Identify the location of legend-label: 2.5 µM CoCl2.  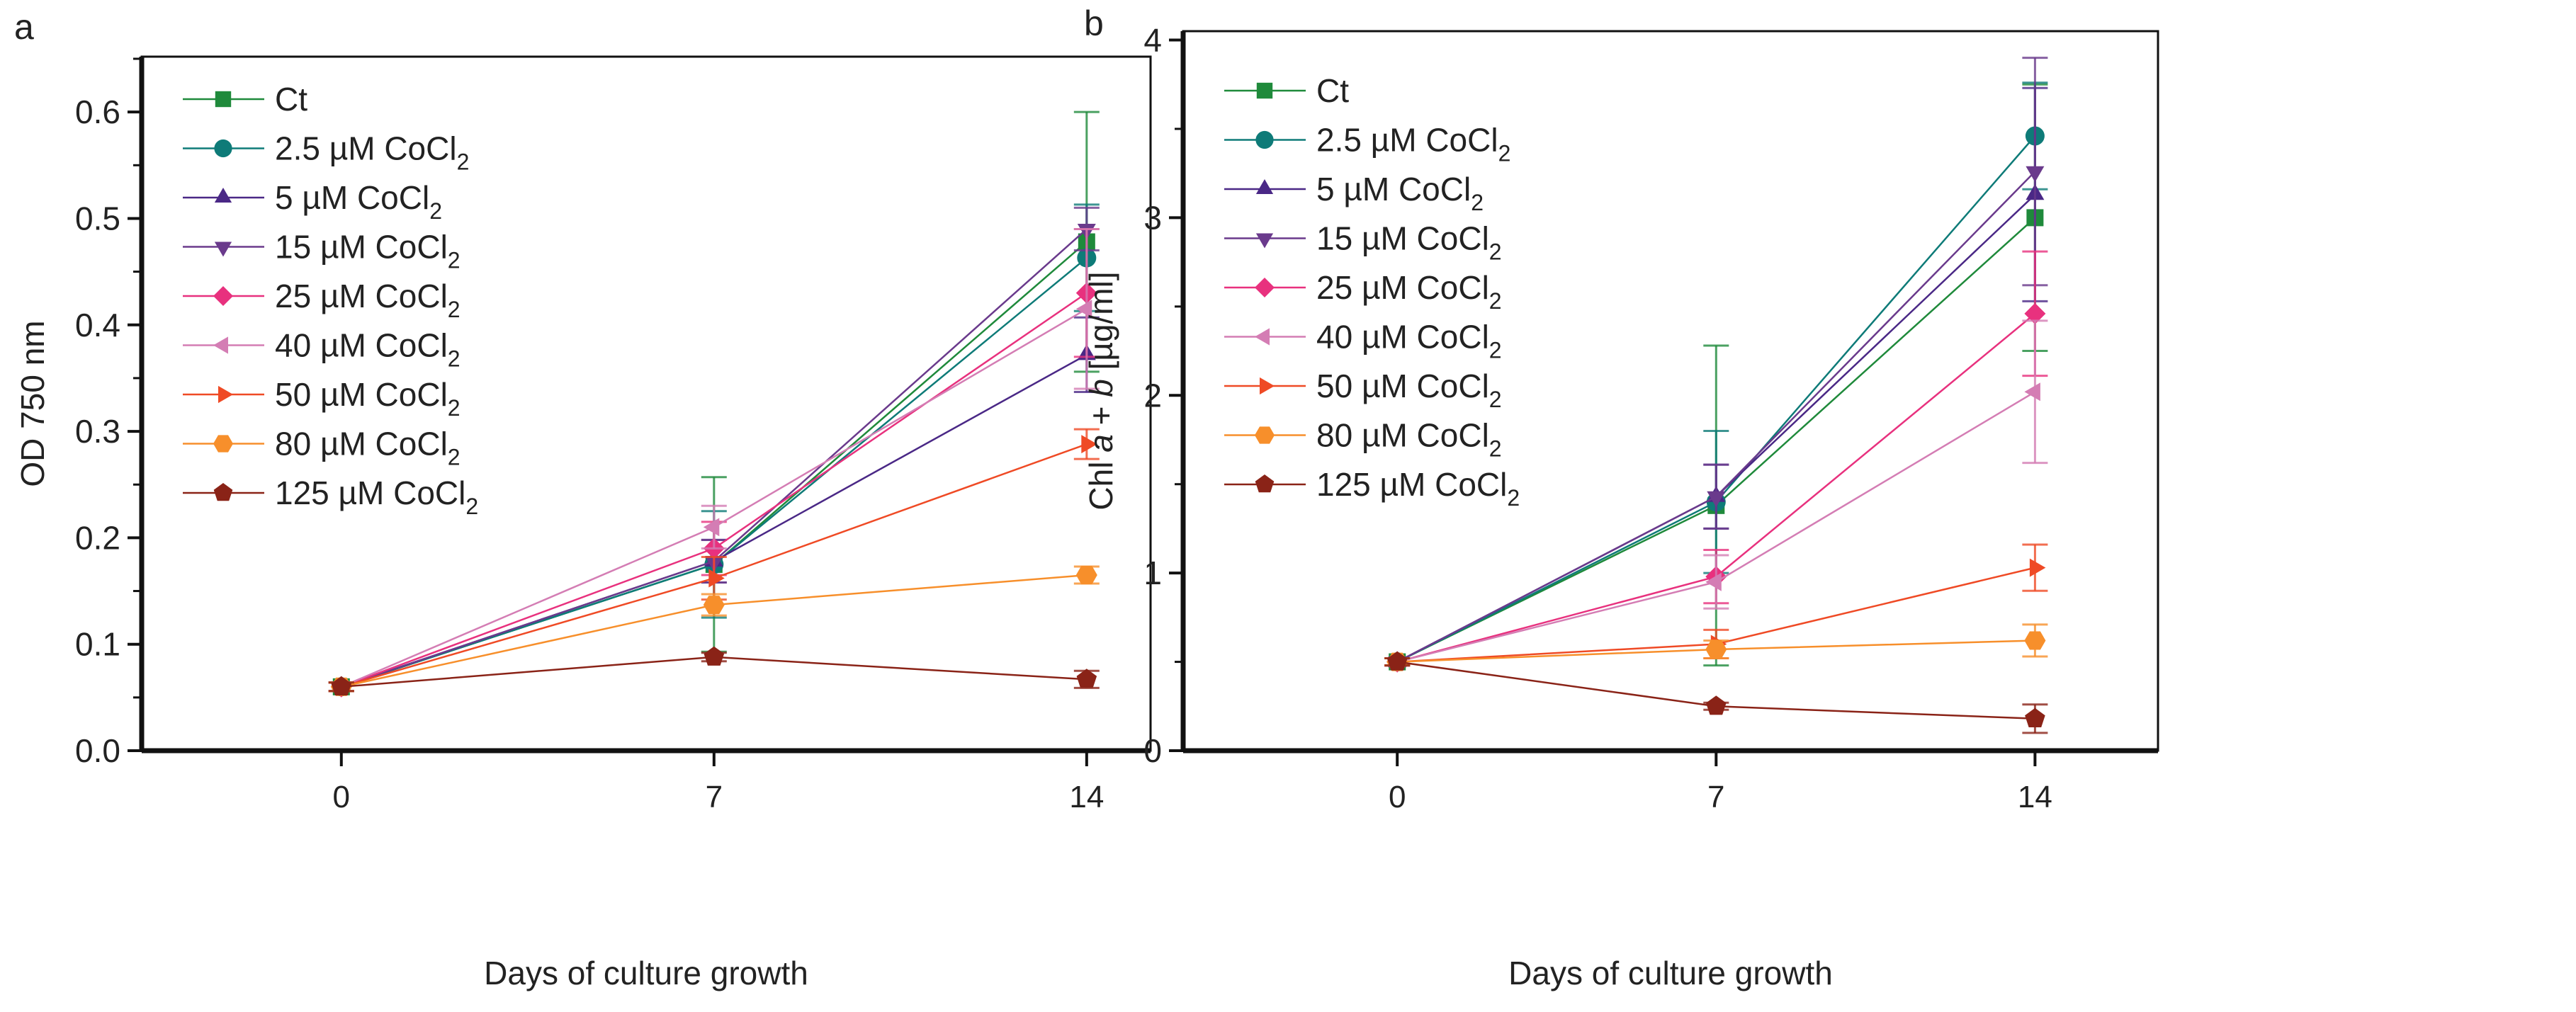
(372, 152).